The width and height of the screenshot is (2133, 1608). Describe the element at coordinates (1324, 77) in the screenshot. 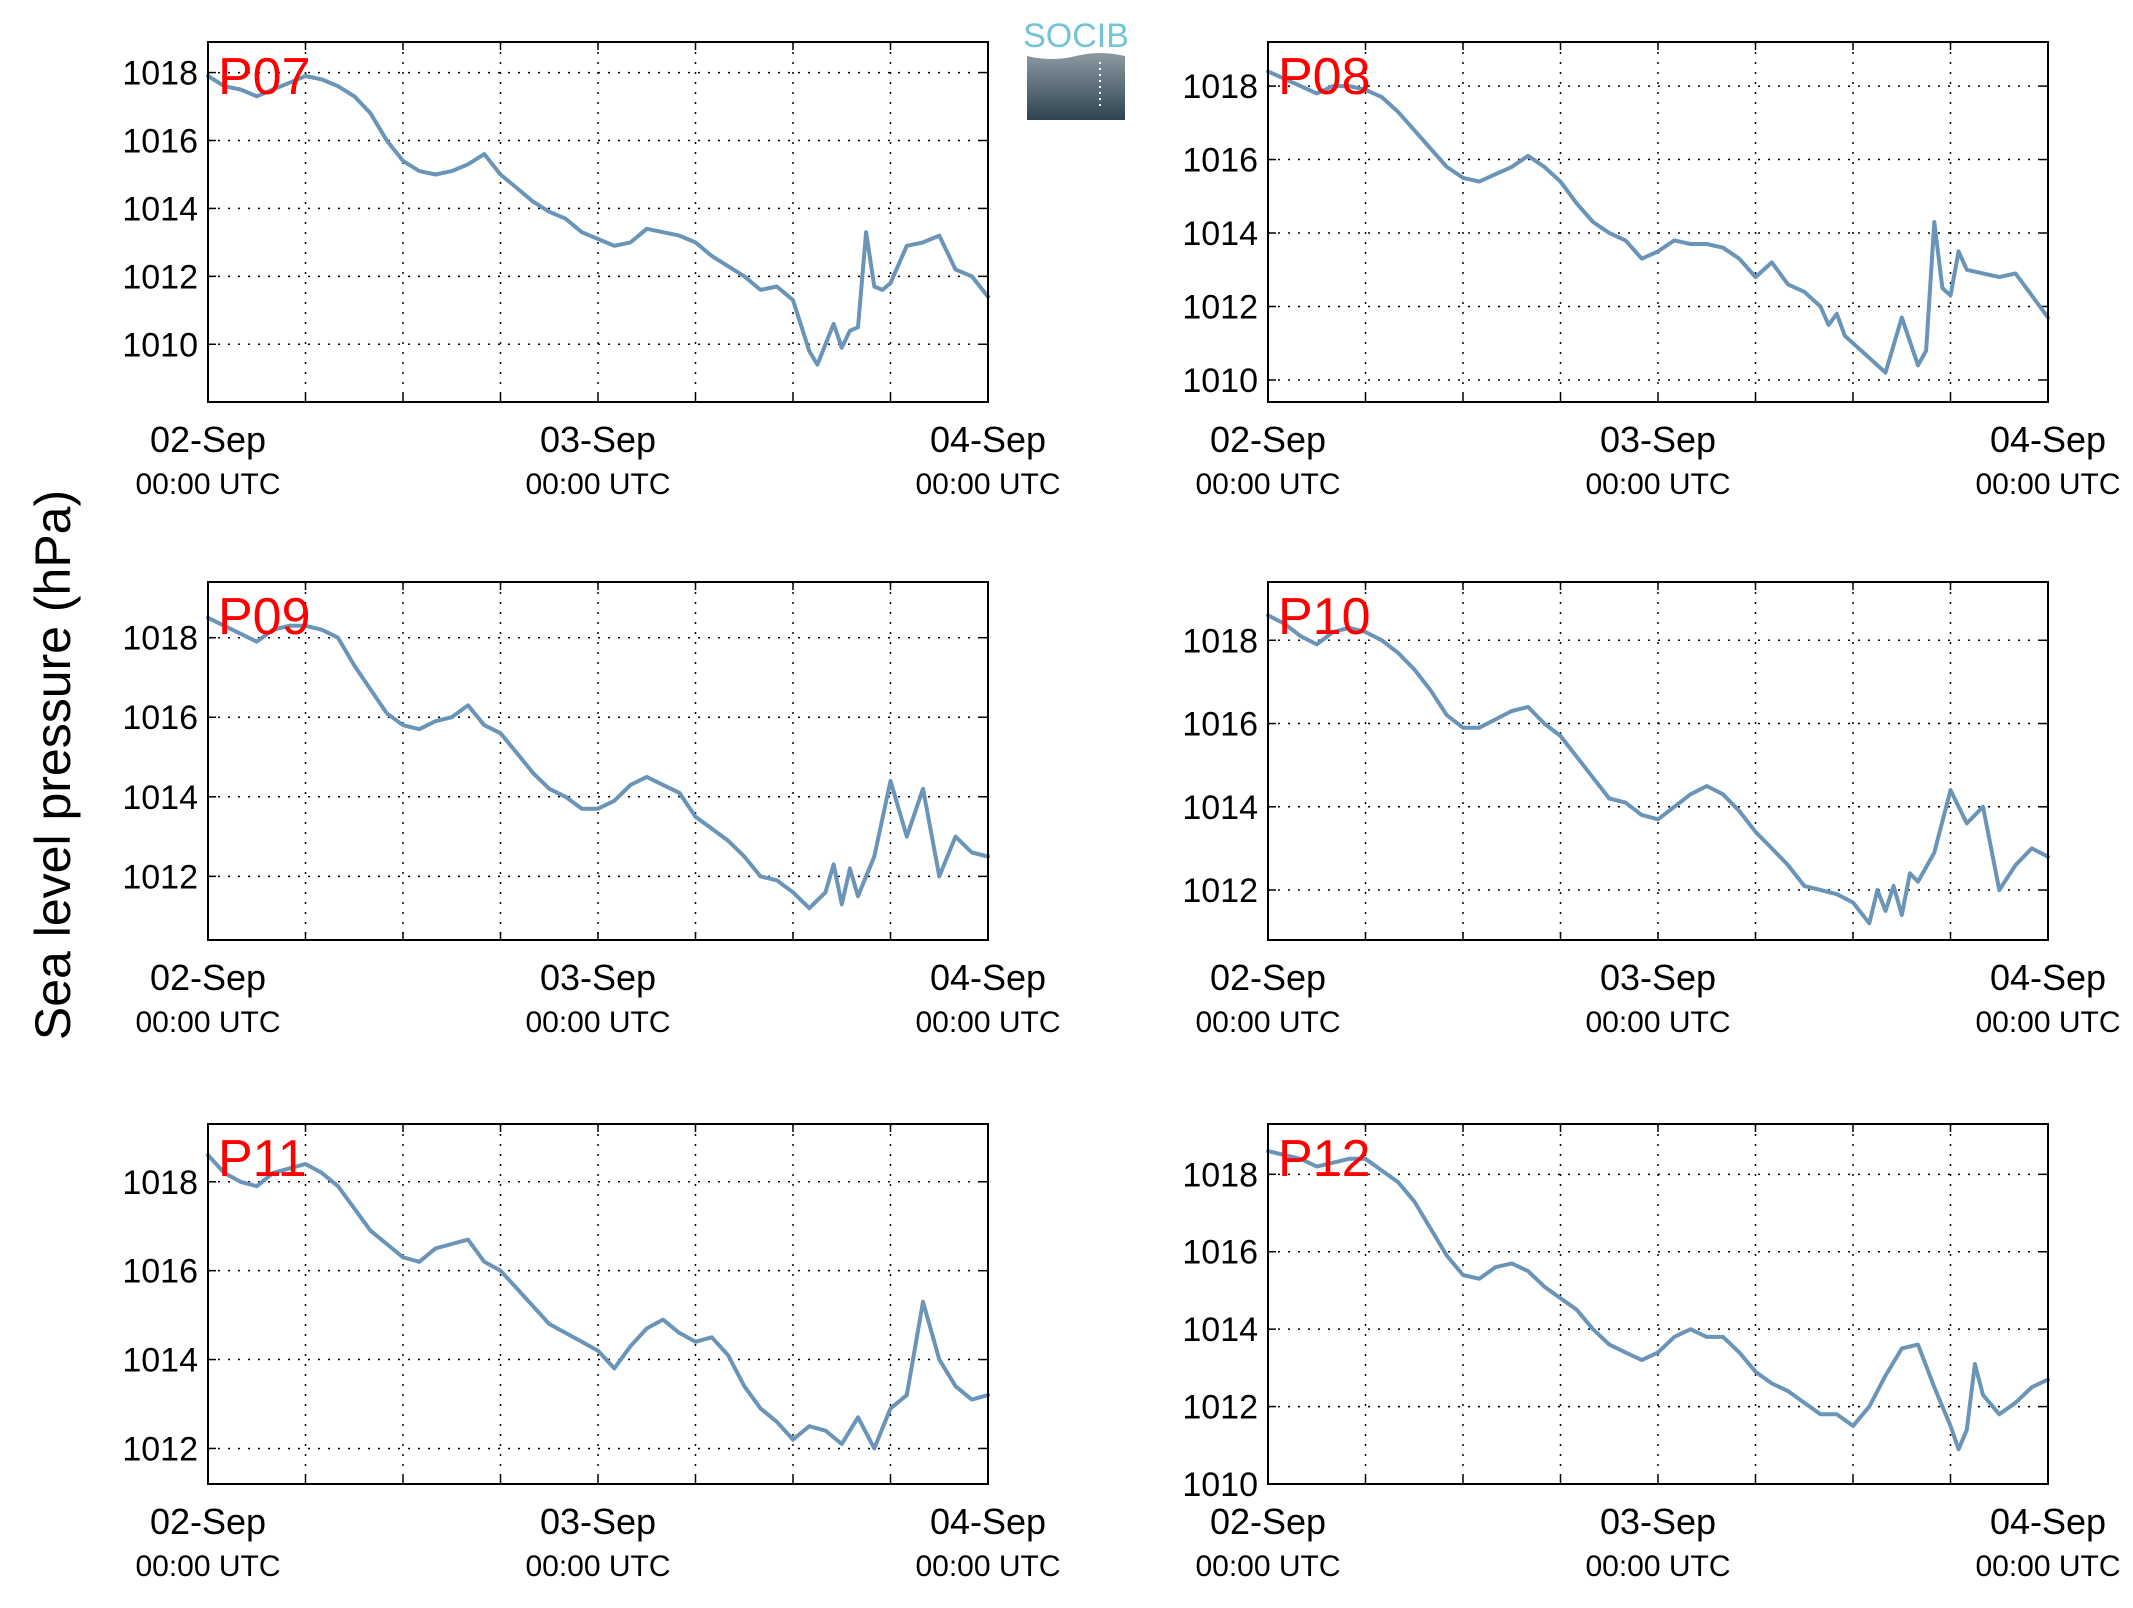

I see `panel-label: P08` at that location.